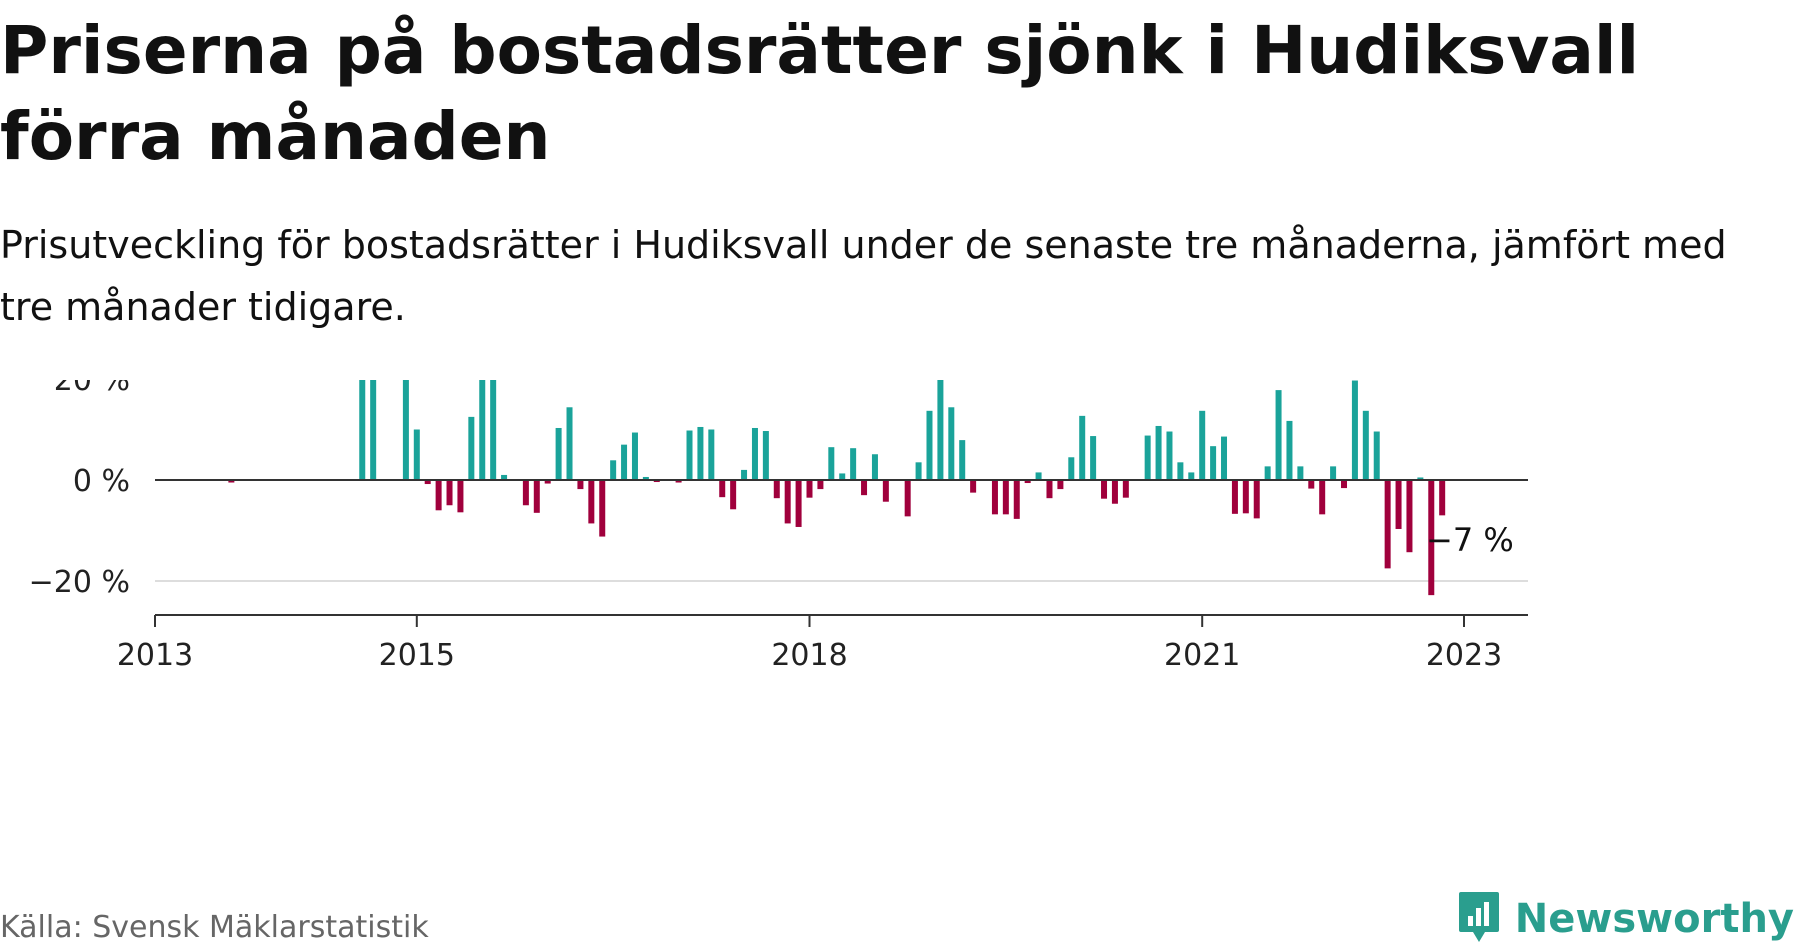 The height and width of the screenshot is (948, 1800). What do you see at coordinates (1654, 919) in the screenshot?
I see `brand-name: Newsworthy` at bounding box center [1654, 919].